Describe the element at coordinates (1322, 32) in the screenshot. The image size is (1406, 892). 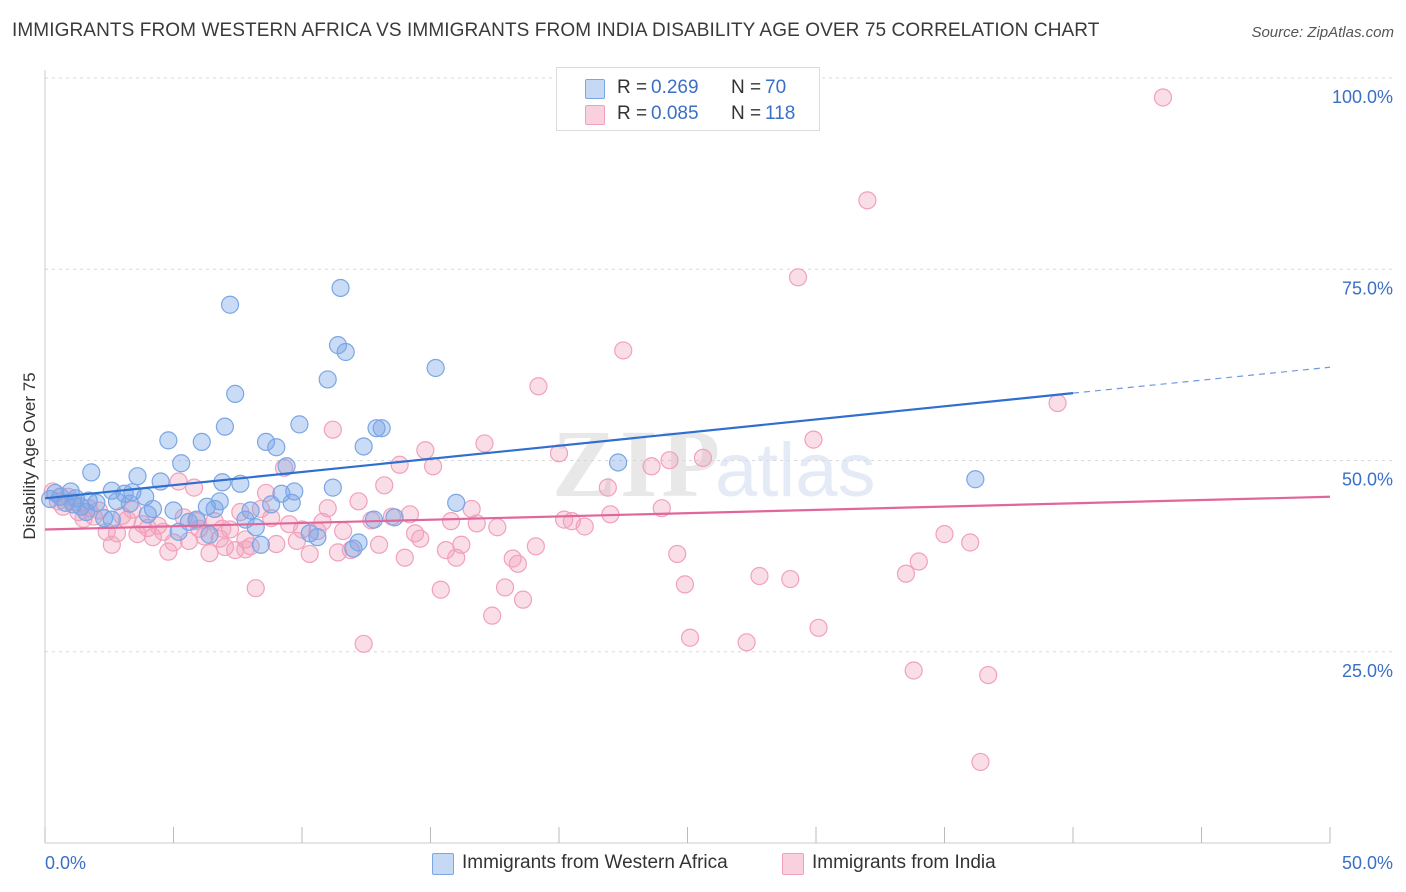
I see `chart-source: Source: ZipAtlas.com` at that location.